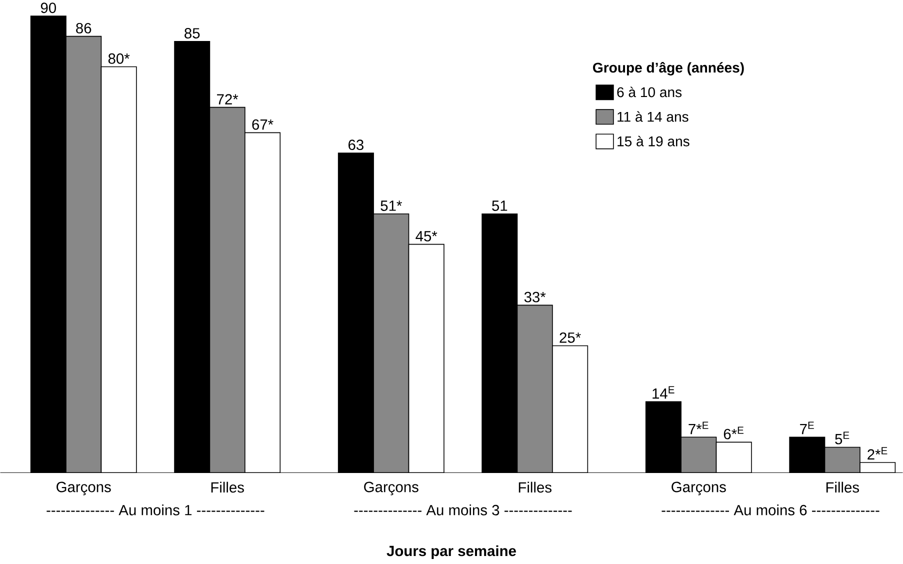 The height and width of the screenshot is (564, 903). I want to click on data-label: 7$^{E}$, so click(807, 428).